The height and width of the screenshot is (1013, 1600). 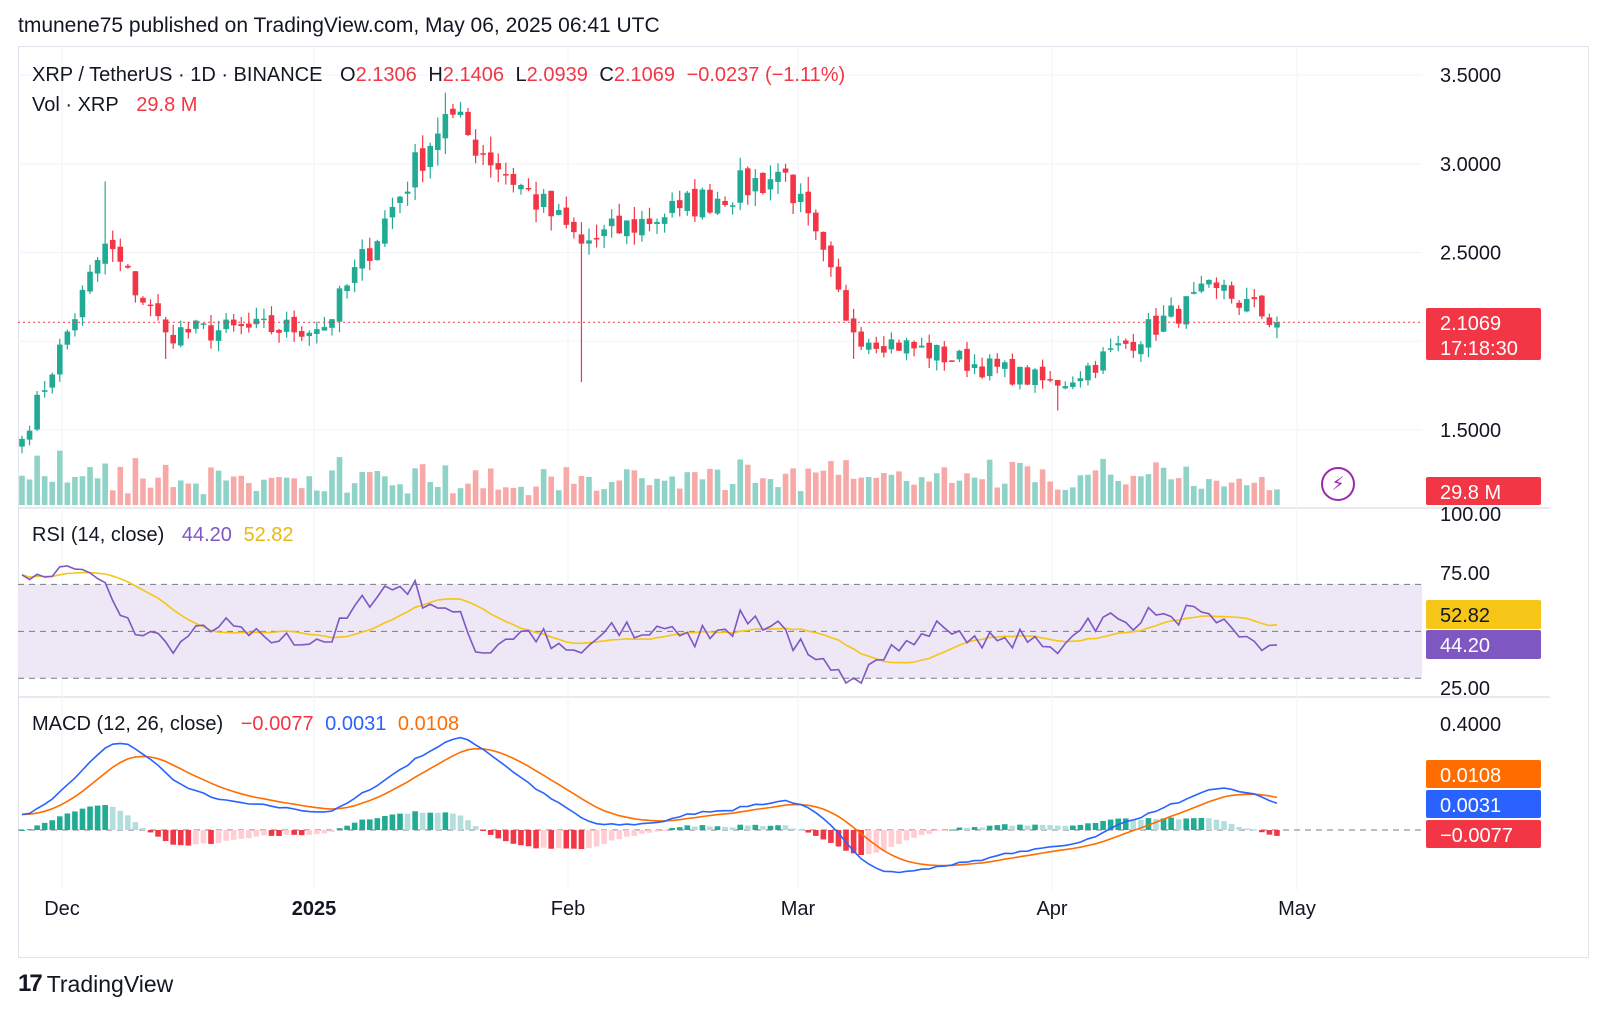 What do you see at coordinates (75, 105) in the screenshot?
I see `volume-label: Vol · XRP` at bounding box center [75, 105].